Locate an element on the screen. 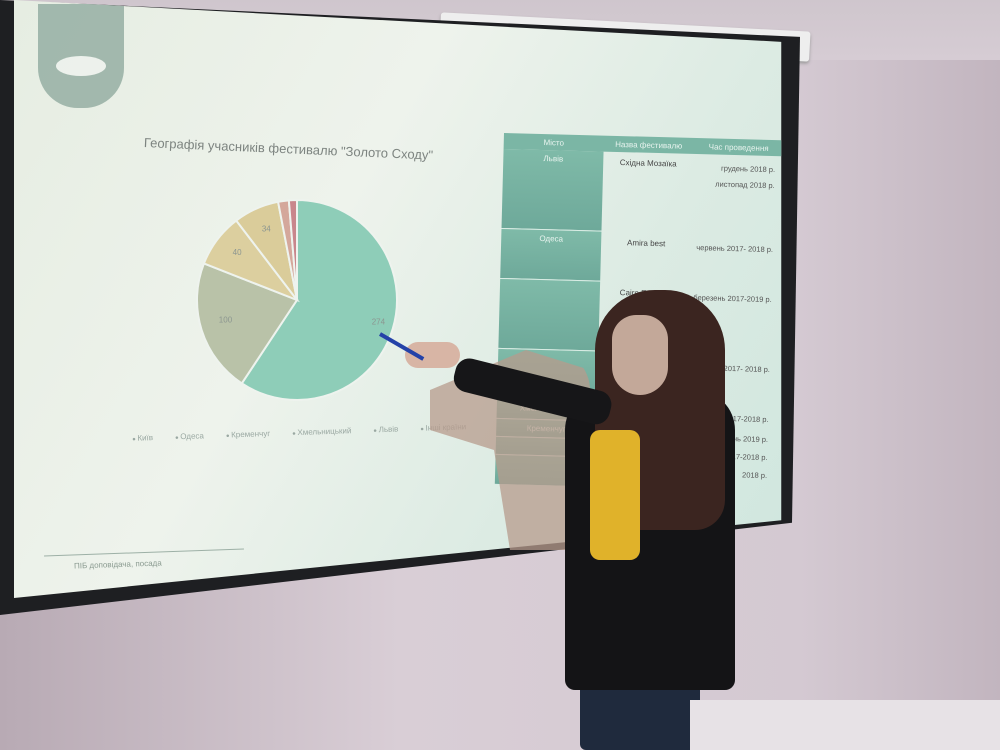  baseboard is located at coordinates (845, 725).